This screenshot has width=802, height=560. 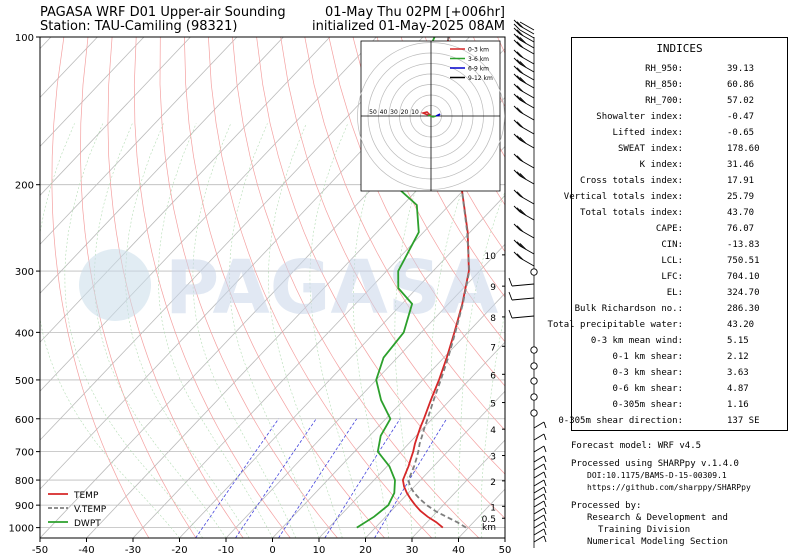 I want to click on legend-label: V.TEMP, so click(x=90, y=510).